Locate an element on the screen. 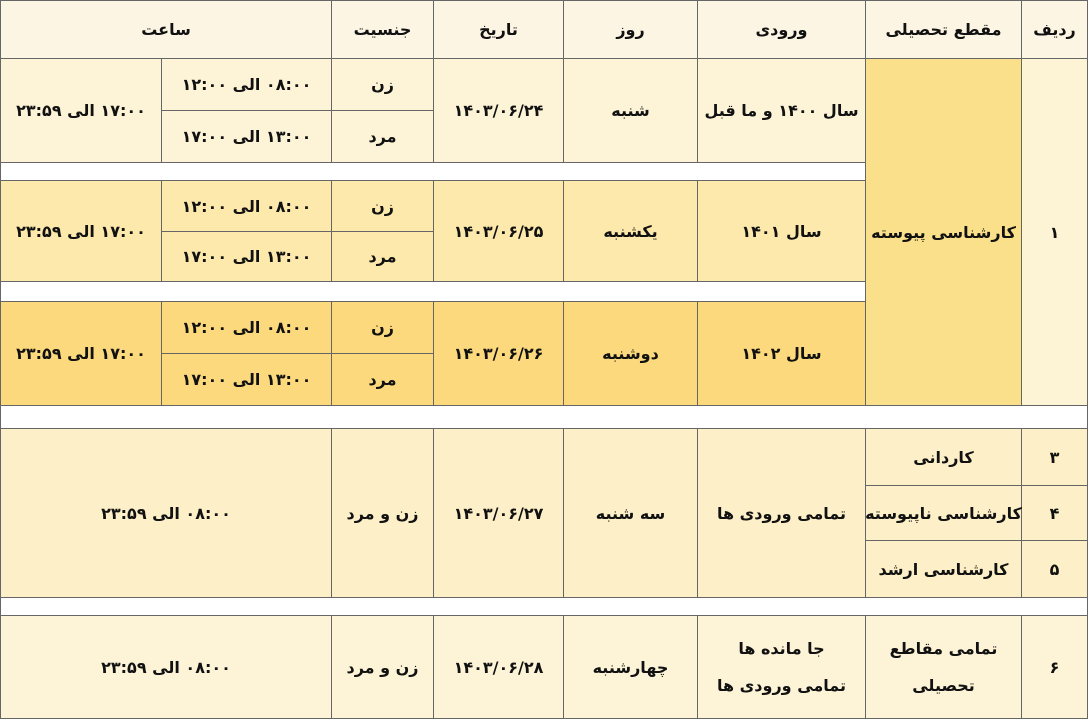 The width and height of the screenshot is (1089, 723). level: کارشناسی ارشد is located at coordinates (943, 569).